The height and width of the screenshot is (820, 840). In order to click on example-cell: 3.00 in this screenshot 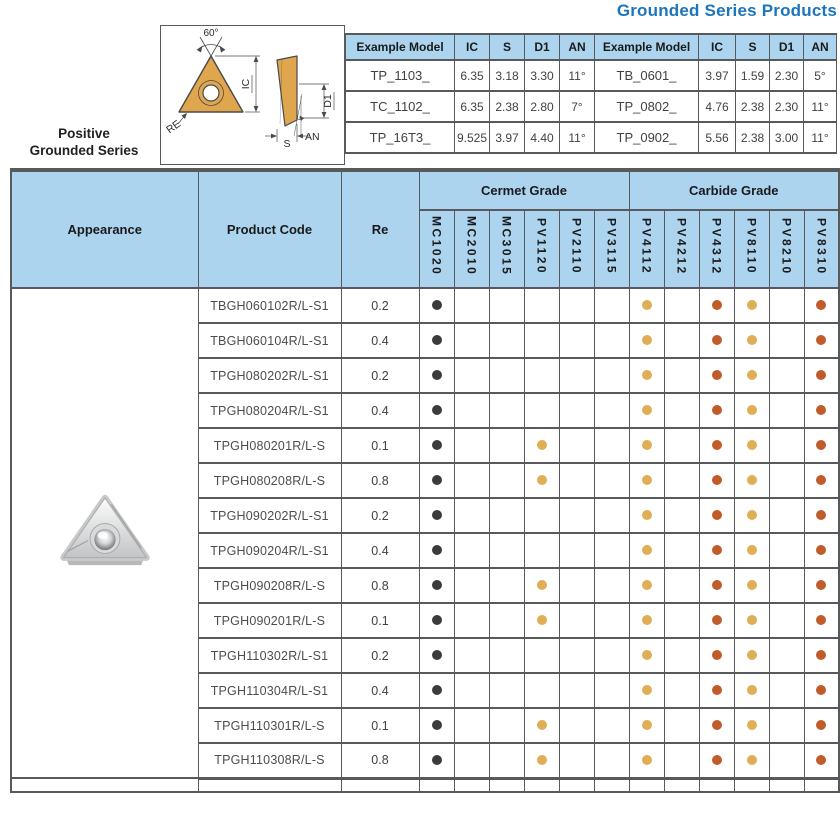, I will do `click(786, 137)`.